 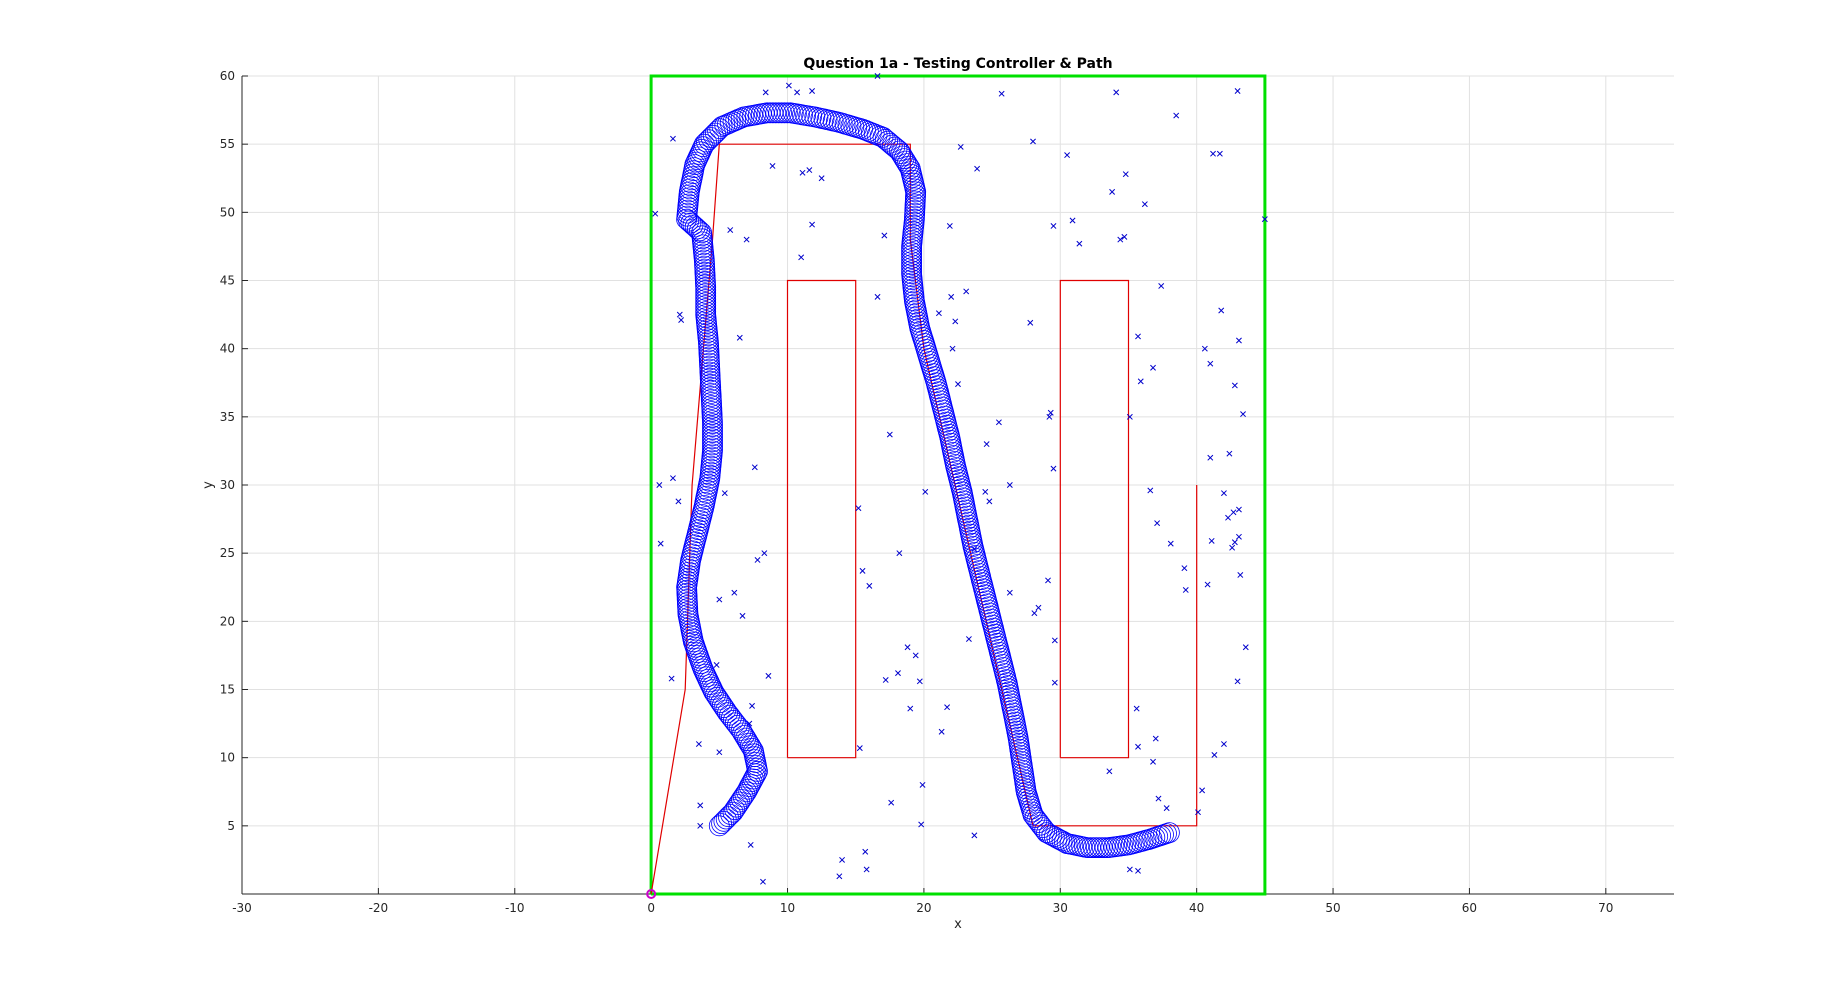 What do you see at coordinates (227, 553) in the screenshot?
I see `y-tick-label: 25` at bounding box center [227, 553].